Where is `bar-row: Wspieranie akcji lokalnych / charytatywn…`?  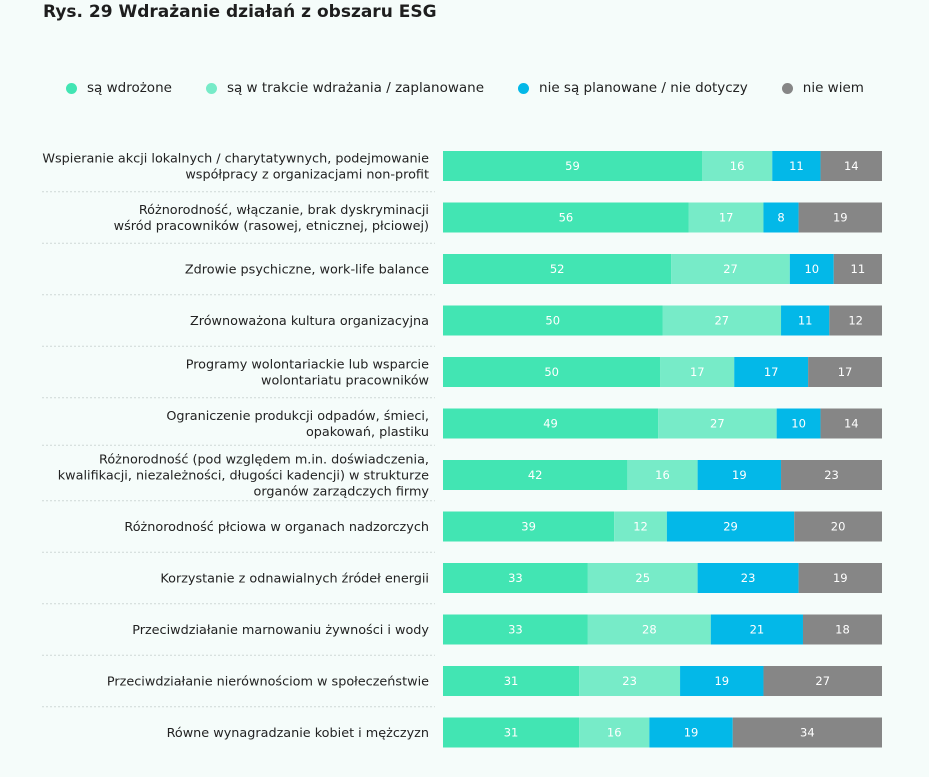 bar-row: Wspieranie akcji lokalnych / charytatywn… is located at coordinates (462, 167).